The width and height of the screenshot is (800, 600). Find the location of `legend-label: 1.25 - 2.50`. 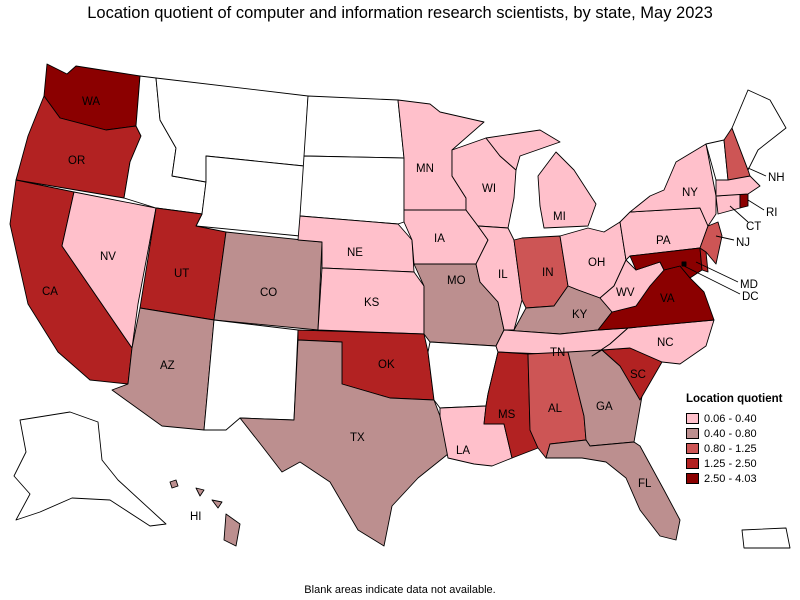

legend-label: 1.25 - 2.50 is located at coordinates (730, 463).